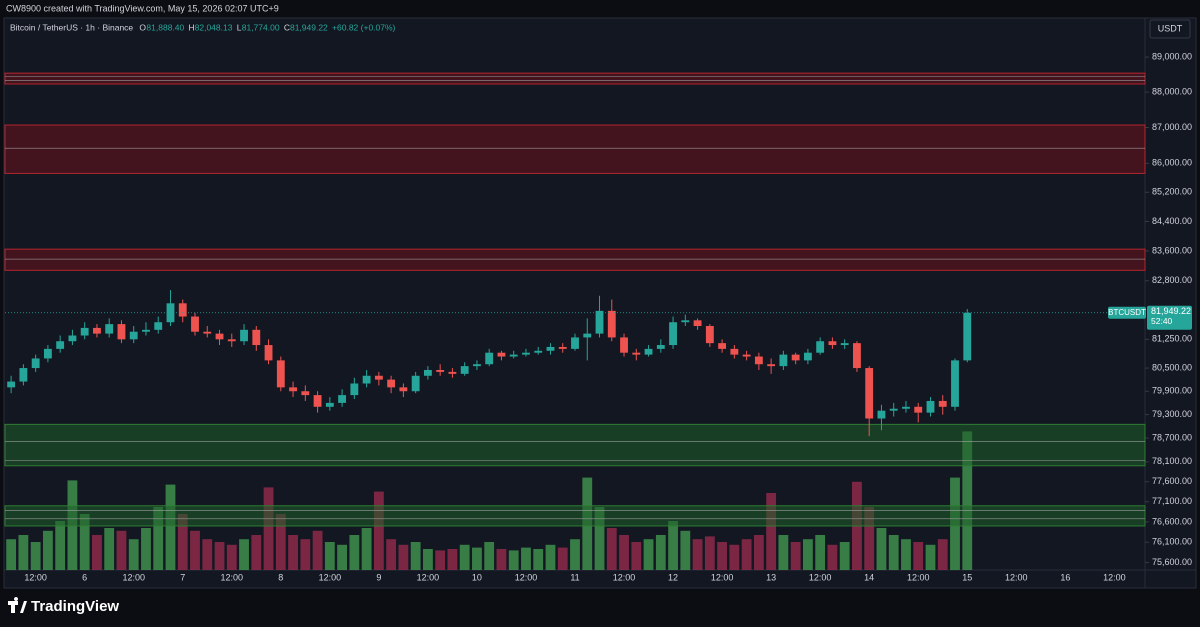  What do you see at coordinates (1172, 56) in the screenshot?
I see `y-tick-label: 89,000.00` at bounding box center [1172, 56].